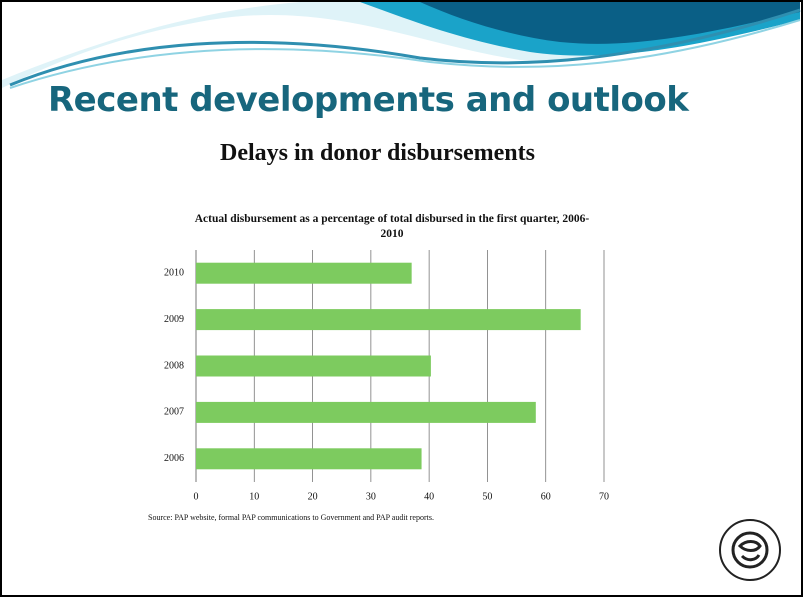 This screenshot has width=803, height=597. I want to click on x-tick-label: 40, so click(429, 496).